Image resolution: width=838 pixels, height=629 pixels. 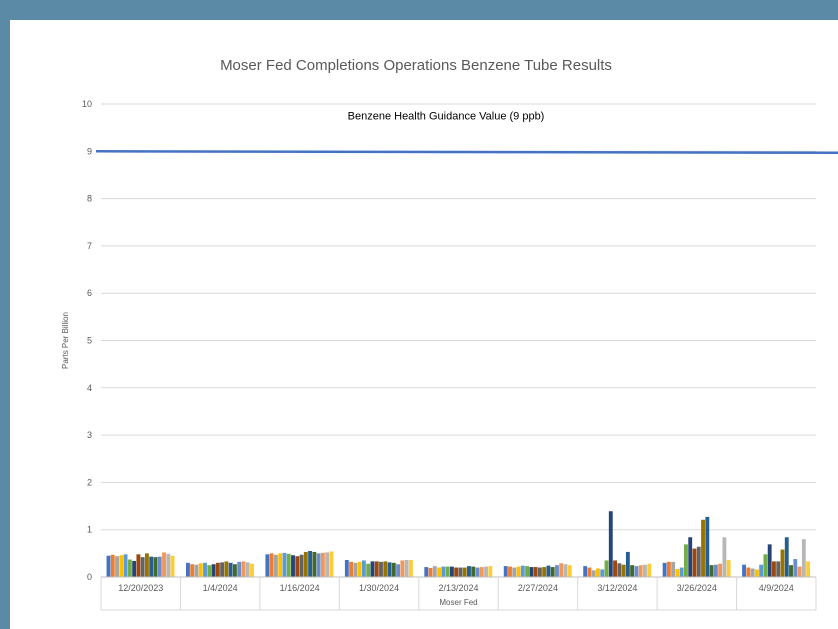 I want to click on y-tick-label: 0, so click(x=89, y=577).